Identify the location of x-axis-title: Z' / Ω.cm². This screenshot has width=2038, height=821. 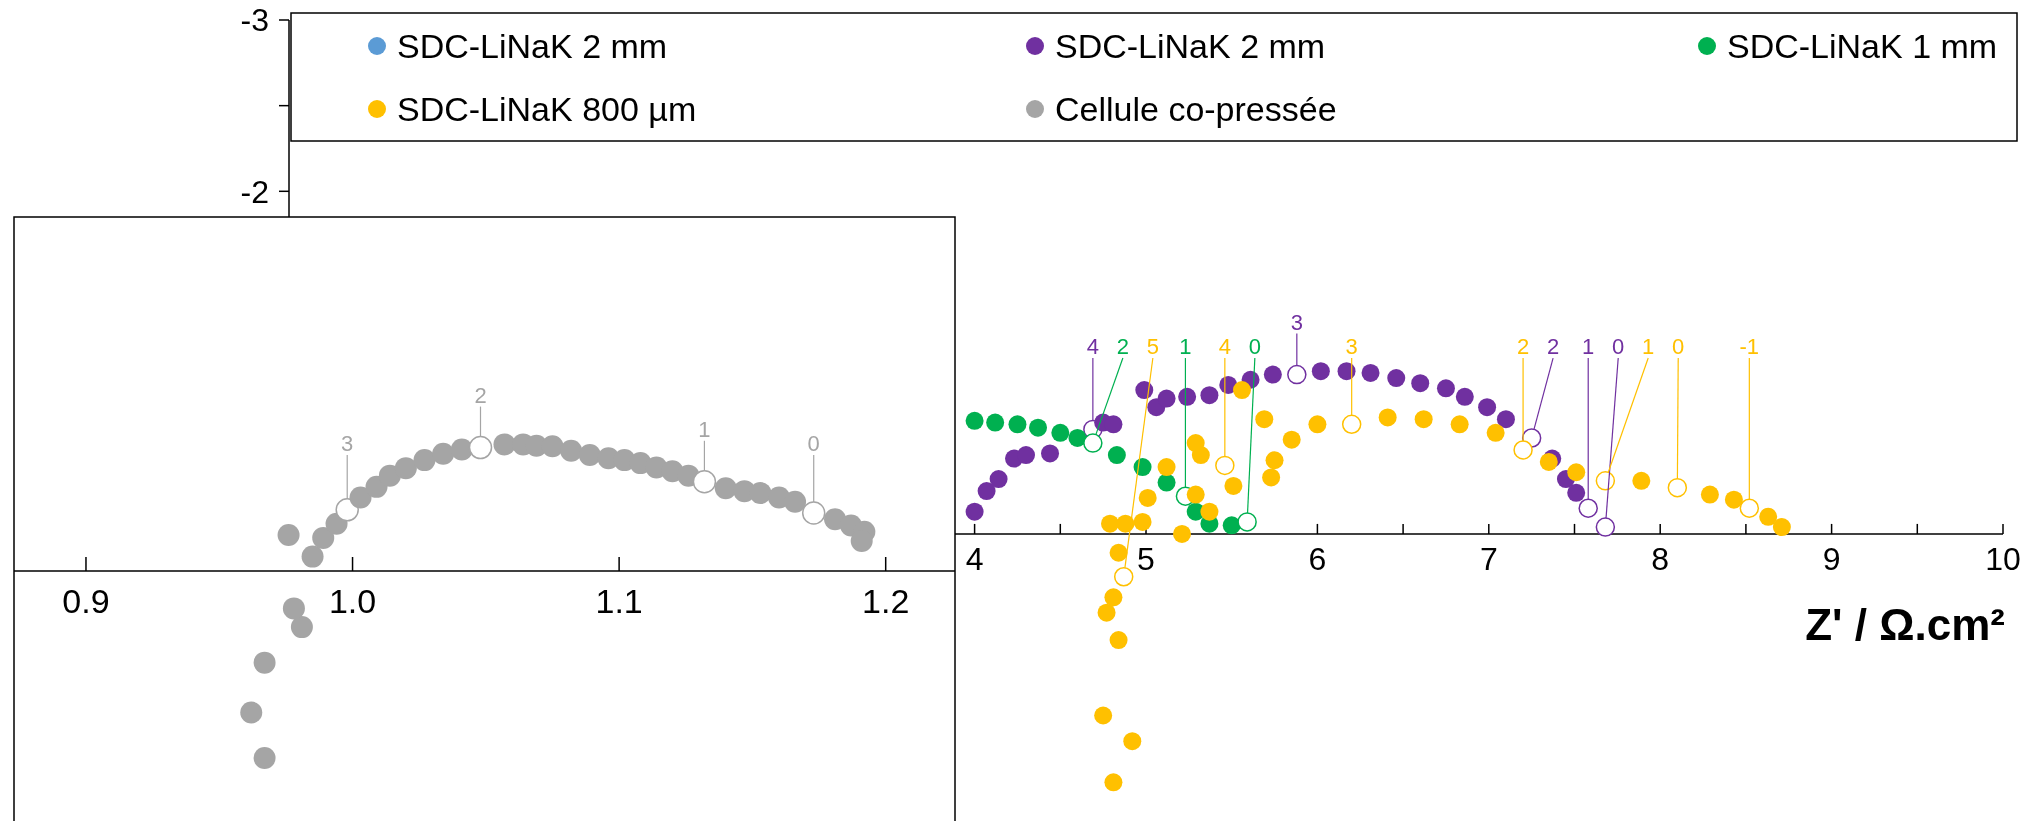
(1905, 624).